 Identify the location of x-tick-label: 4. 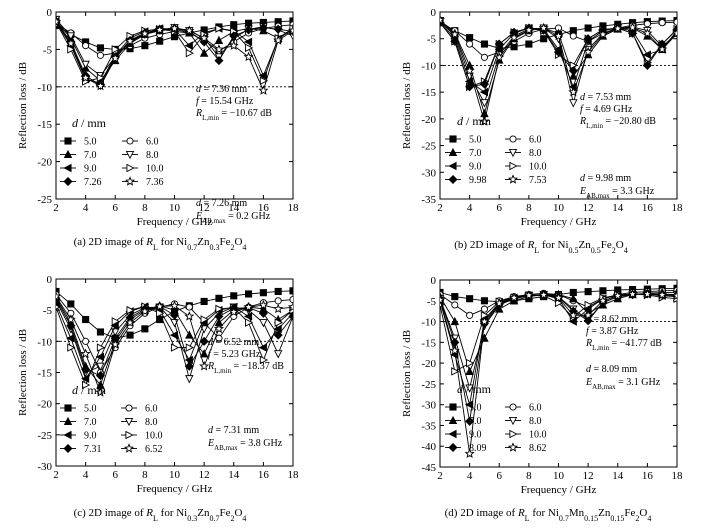
(86, 475).